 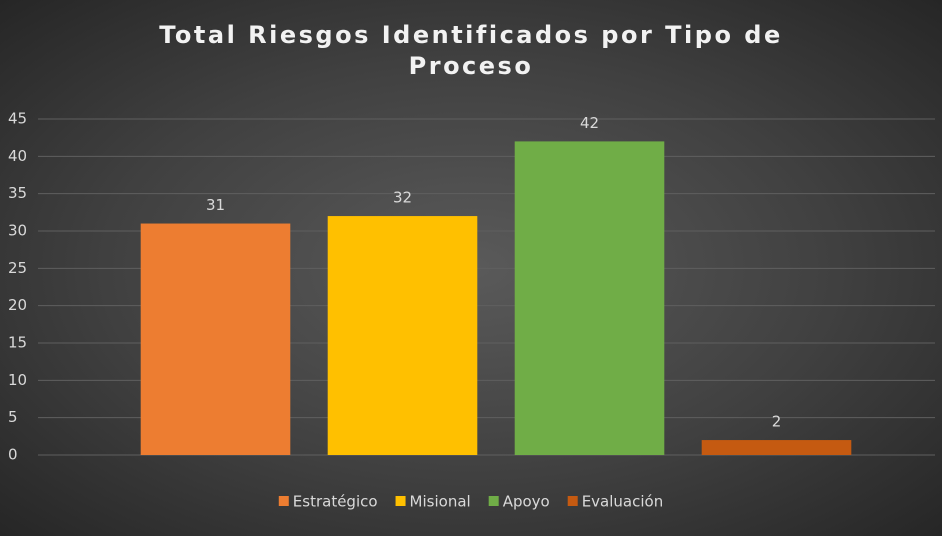 What do you see at coordinates (402, 198) in the screenshot?
I see `data-label: 32` at bounding box center [402, 198].